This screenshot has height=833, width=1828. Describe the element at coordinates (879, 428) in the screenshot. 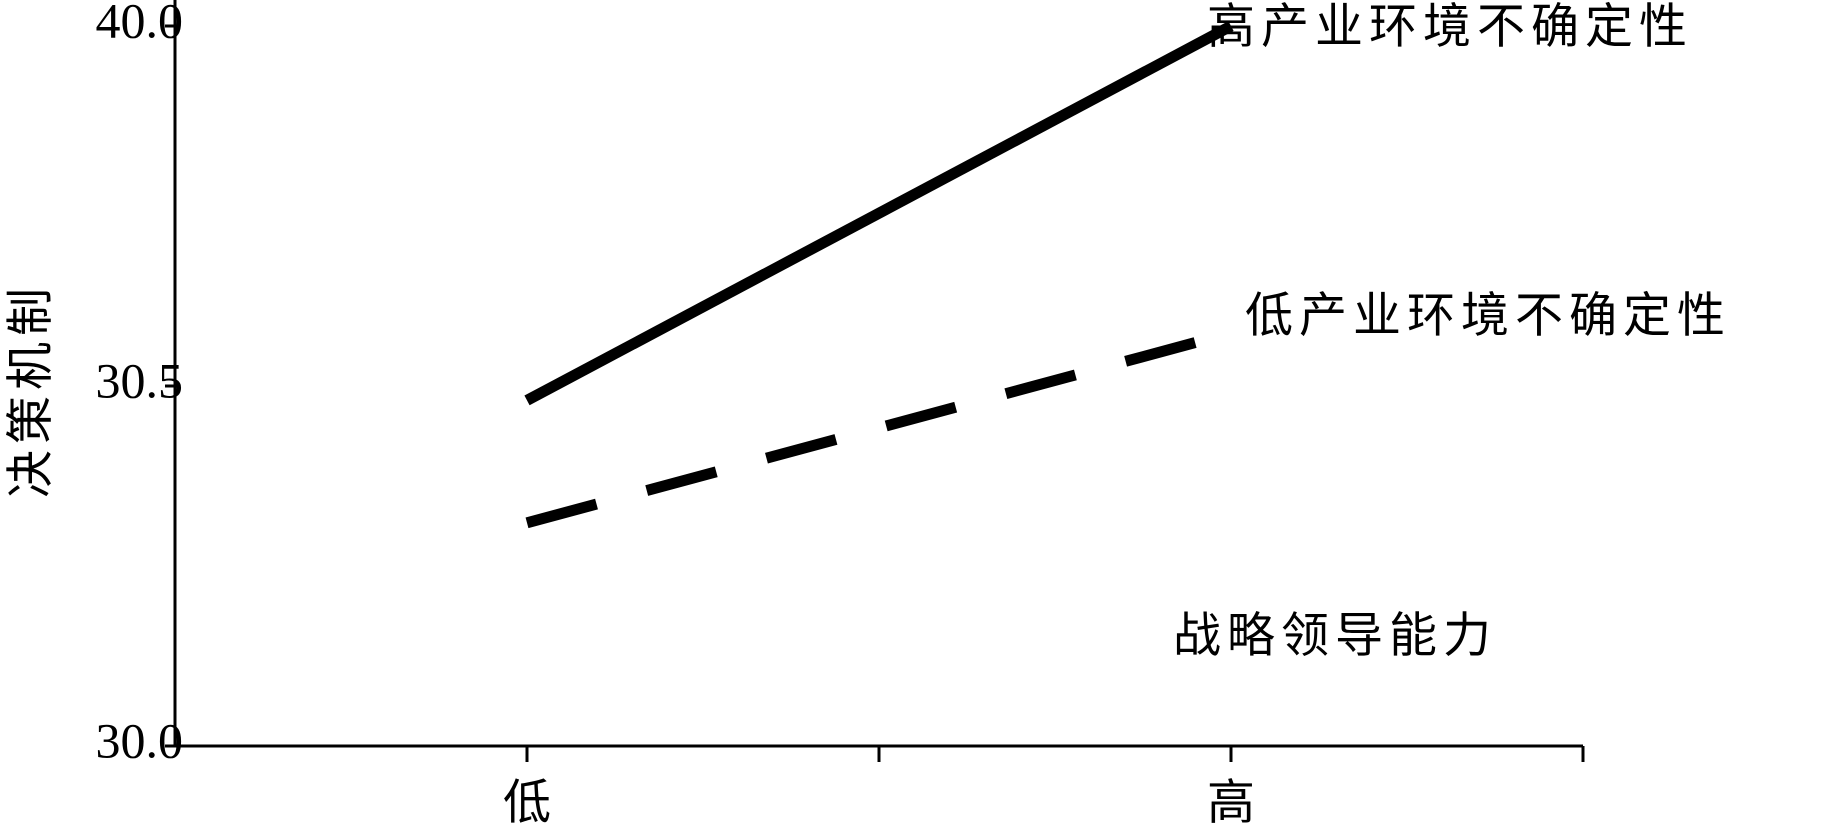

I see `series-line` at that location.